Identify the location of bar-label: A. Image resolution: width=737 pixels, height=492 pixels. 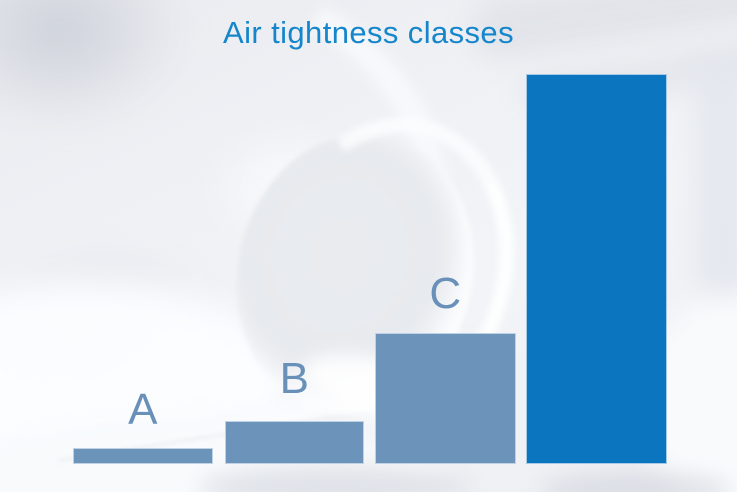
(143, 409).